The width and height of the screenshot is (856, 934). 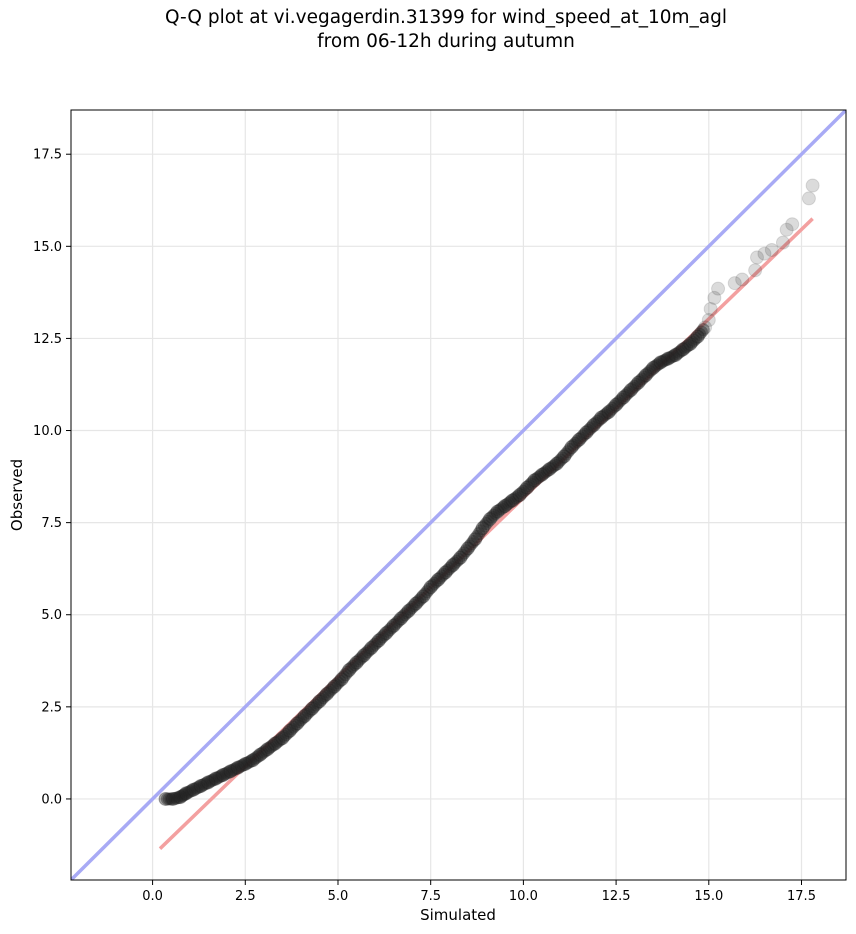 I want to click on y-tick-label: 15.0, so click(x=47, y=247).